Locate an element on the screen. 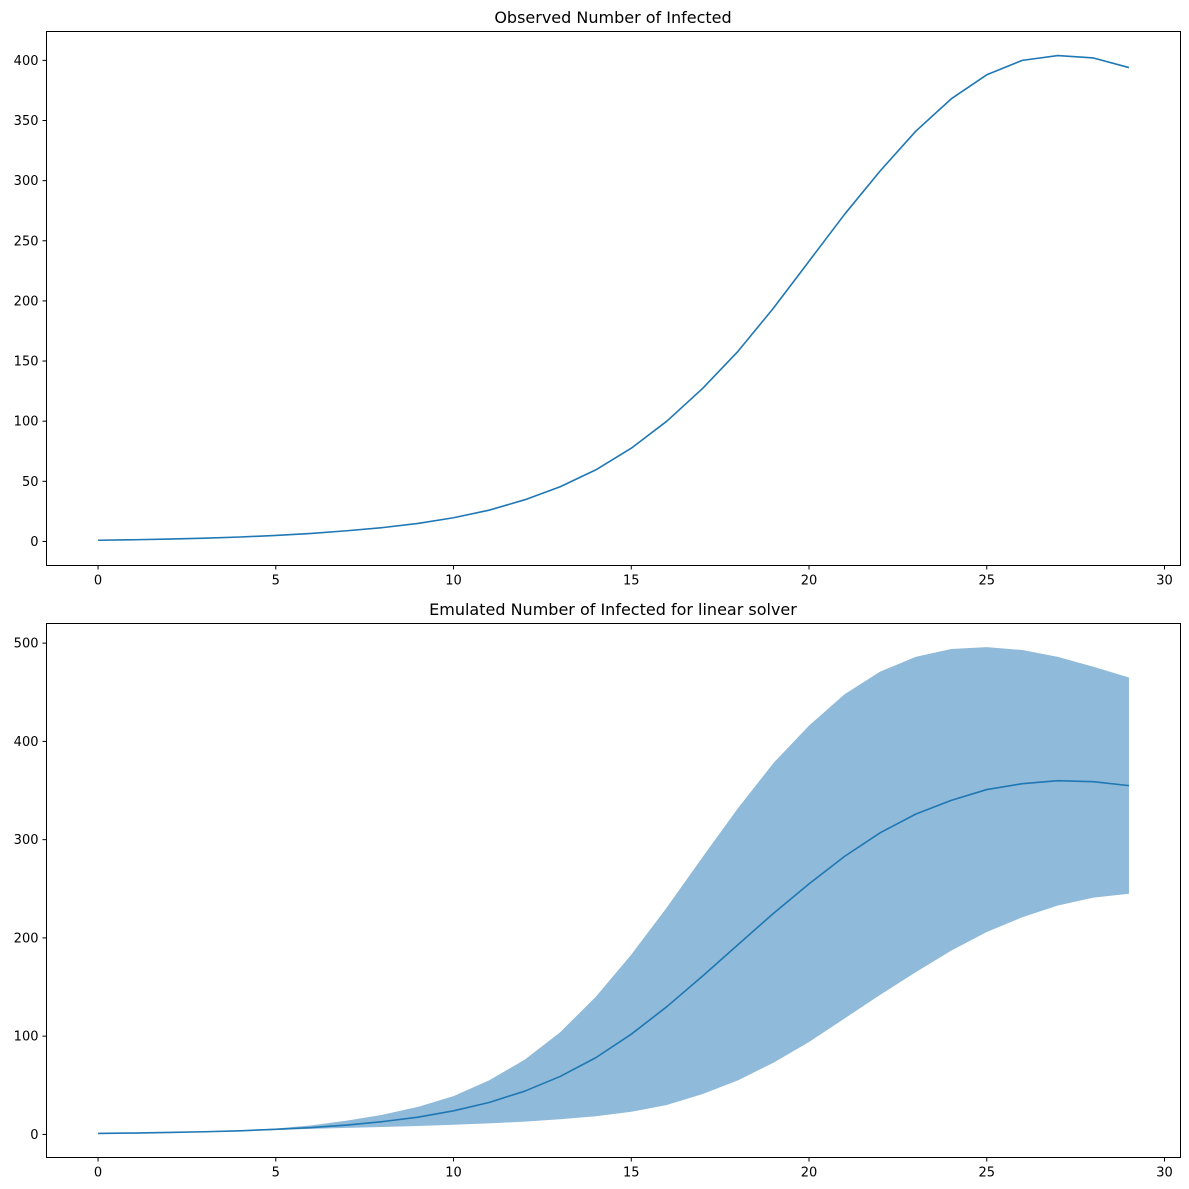 This screenshot has width=1189, height=1189. emulated-y-tick-label: 400 is located at coordinates (26, 742).